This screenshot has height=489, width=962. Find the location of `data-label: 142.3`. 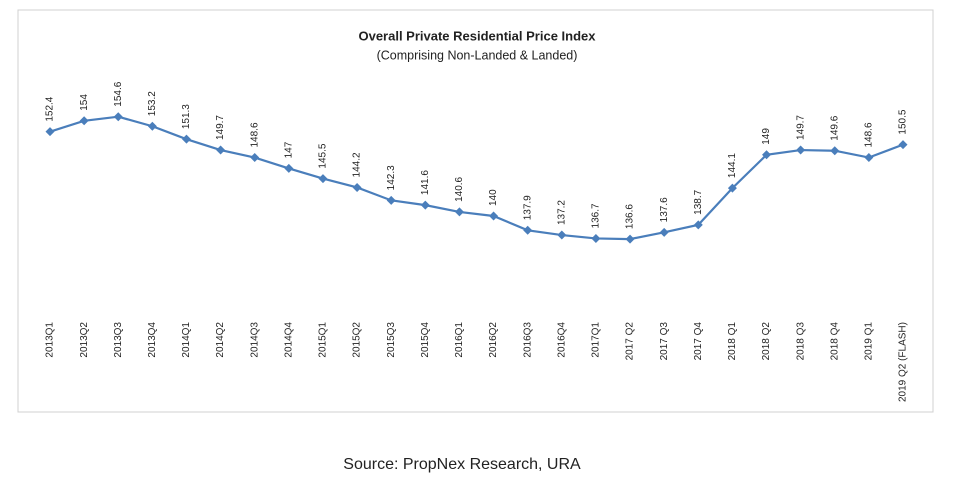

data-label: 142.3 is located at coordinates (391, 177).